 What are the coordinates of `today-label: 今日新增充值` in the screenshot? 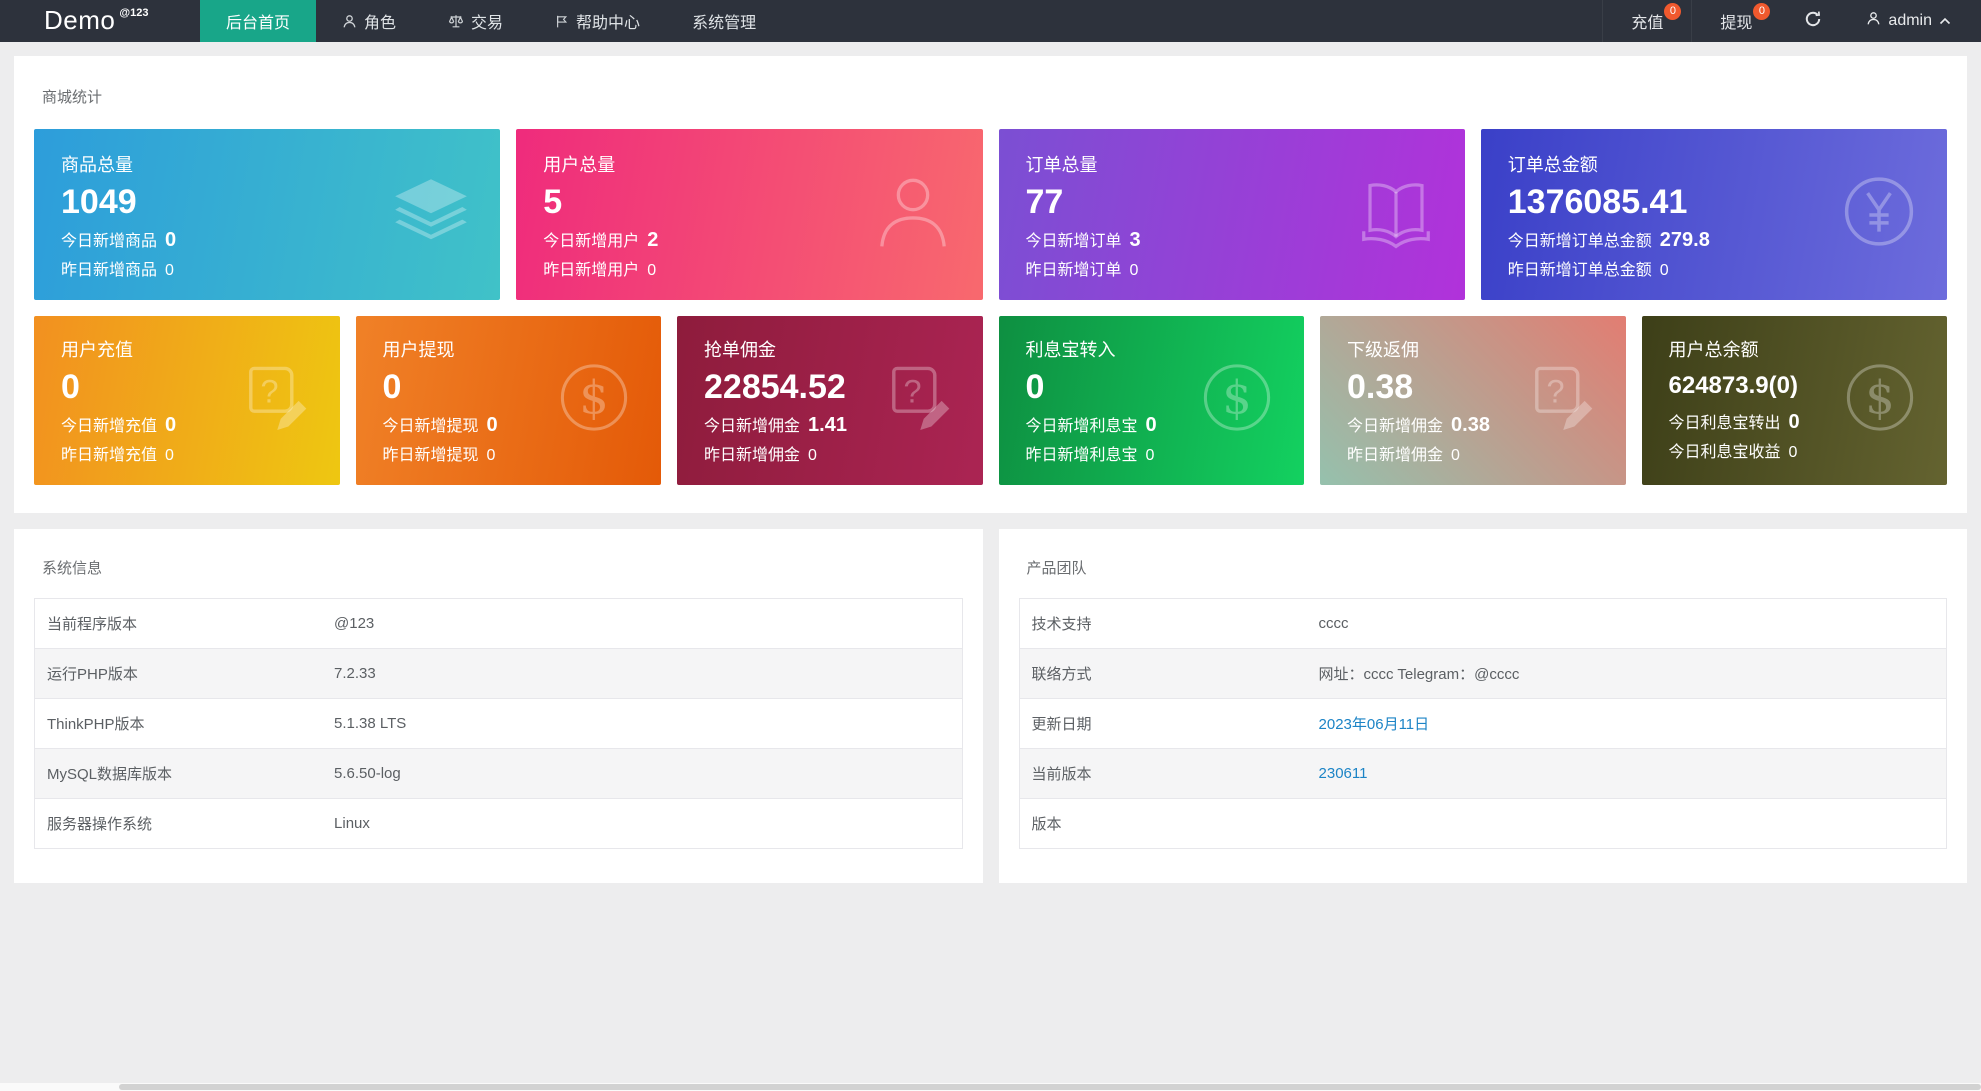 It's located at (109, 426).